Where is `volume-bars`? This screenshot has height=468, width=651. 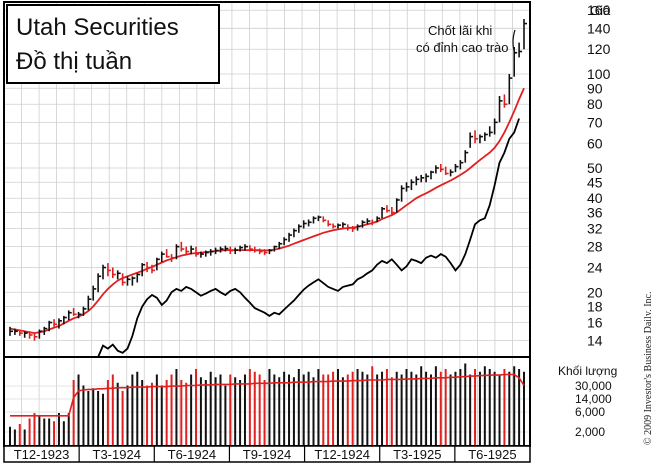
volume-bars is located at coordinates (267, 404).